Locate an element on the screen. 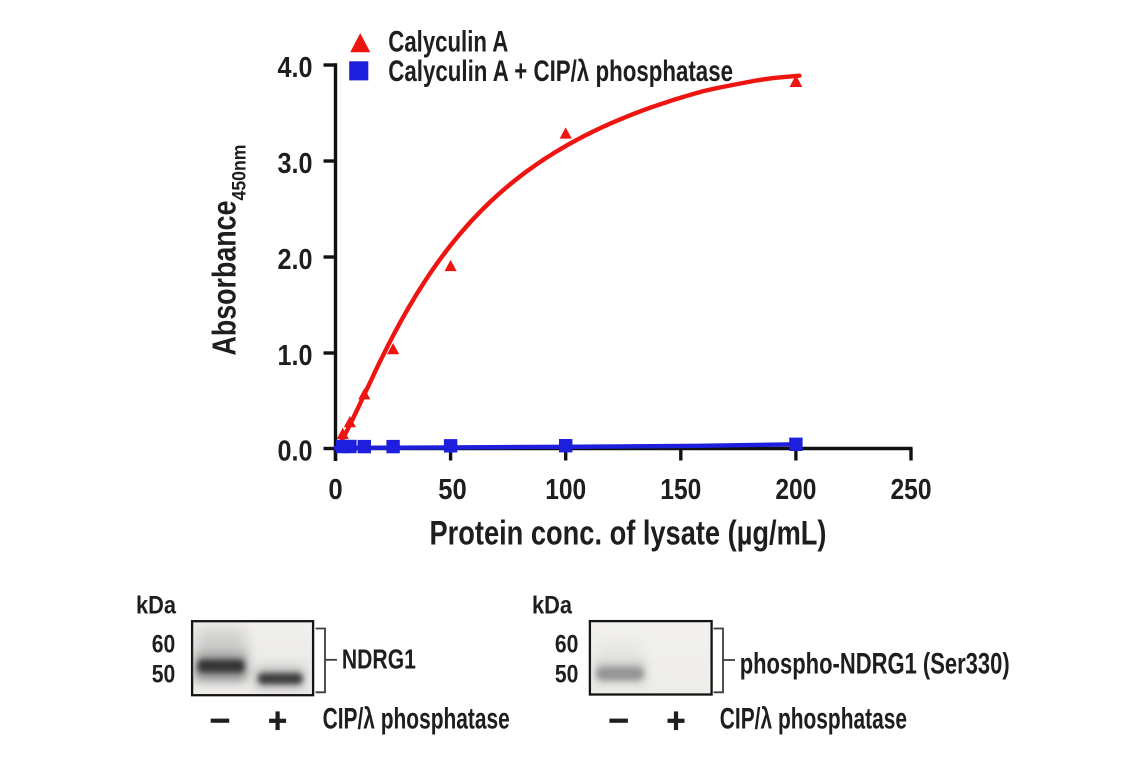 This screenshot has width=1141, height=768. svg-text: 4.0 is located at coordinates (295, 68).